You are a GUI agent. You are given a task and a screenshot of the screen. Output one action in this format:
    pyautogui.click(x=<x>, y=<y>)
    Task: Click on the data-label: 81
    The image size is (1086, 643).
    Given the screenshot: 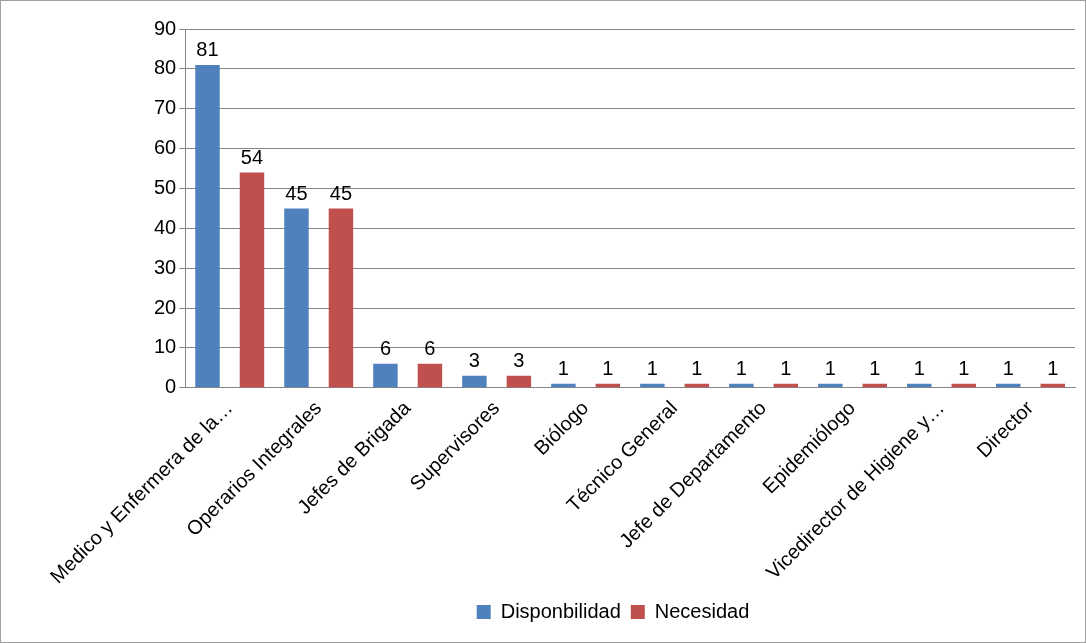 What is the action you would take?
    pyautogui.click(x=207, y=49)
    